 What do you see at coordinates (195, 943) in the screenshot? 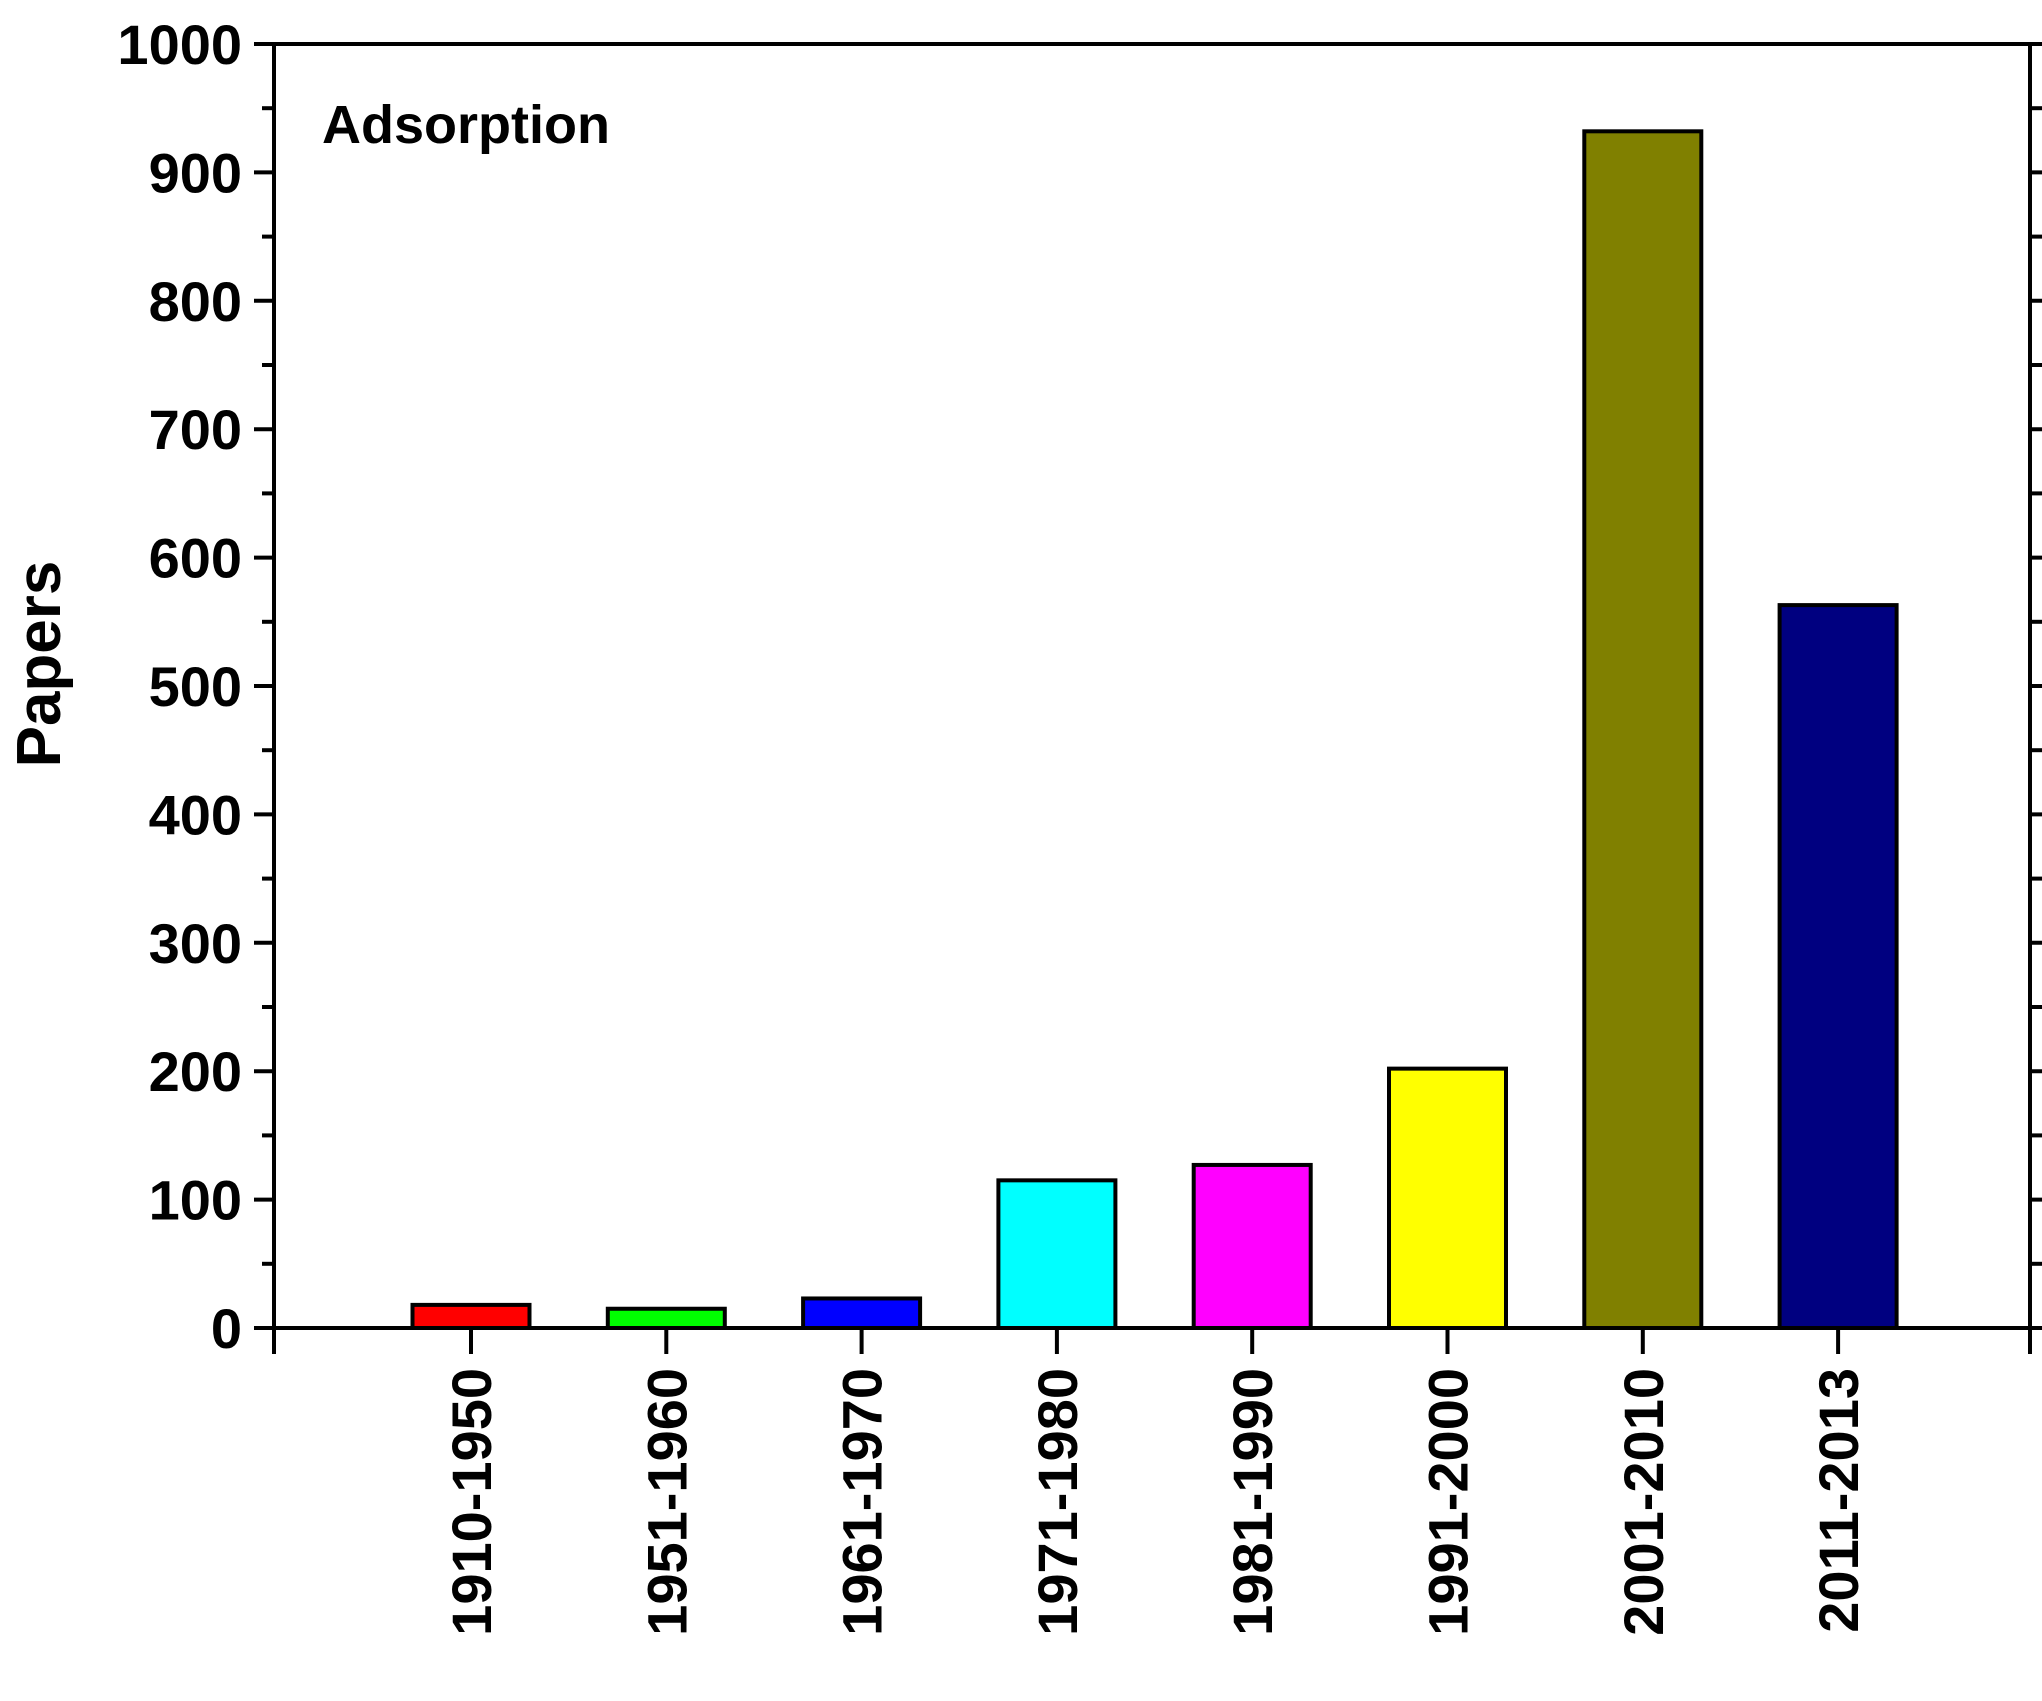
I see `y-tick-label: 300` at bounding box center [195, 943].